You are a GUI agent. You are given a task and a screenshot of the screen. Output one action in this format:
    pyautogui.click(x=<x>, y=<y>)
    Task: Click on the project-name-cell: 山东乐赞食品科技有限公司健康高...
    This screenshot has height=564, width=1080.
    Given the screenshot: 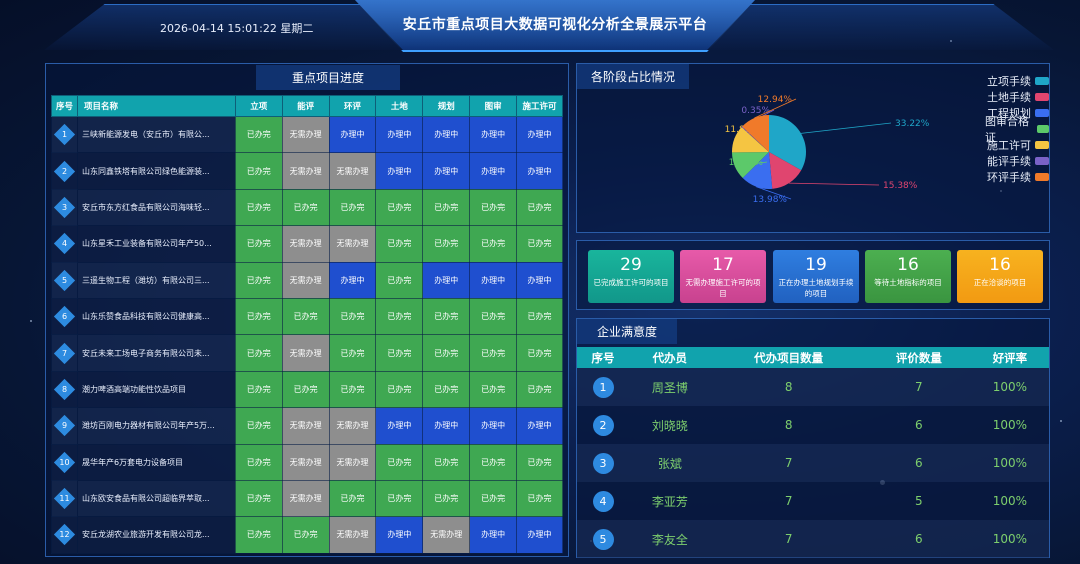 What is the action you would take?
    pyautogui.click(x=156, y=316)
    